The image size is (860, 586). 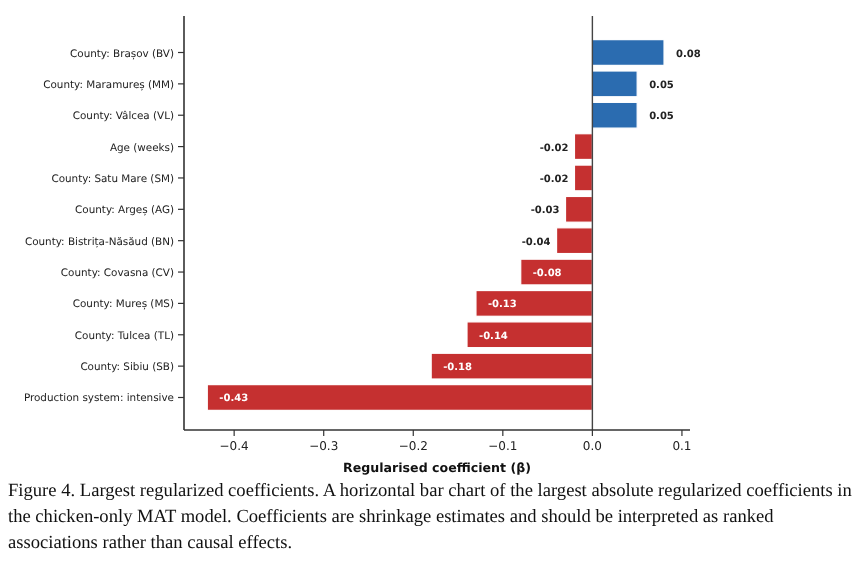 What do you see at coordinates (431, 519) in the screenshot?
I see `caption: Figure 4. Largest regularized coefficients. A horizontal bar chart of the largest absolute regularized coefficients in the chicken-only MAT model. Coefficients are shrinkage estimates and should be interpreted as ranked associations rather than causal effects.` at bounding box center [431, 519].